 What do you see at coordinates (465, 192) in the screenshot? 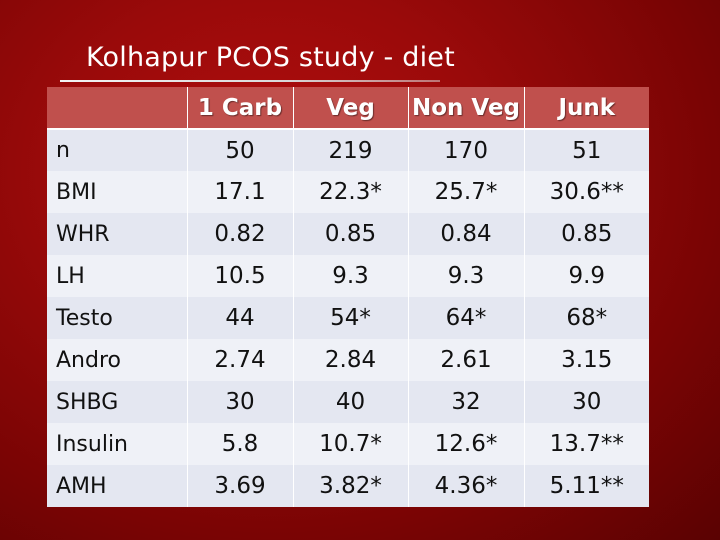
I see `table-cell: 25.7*` at bounding box center [465, 192].